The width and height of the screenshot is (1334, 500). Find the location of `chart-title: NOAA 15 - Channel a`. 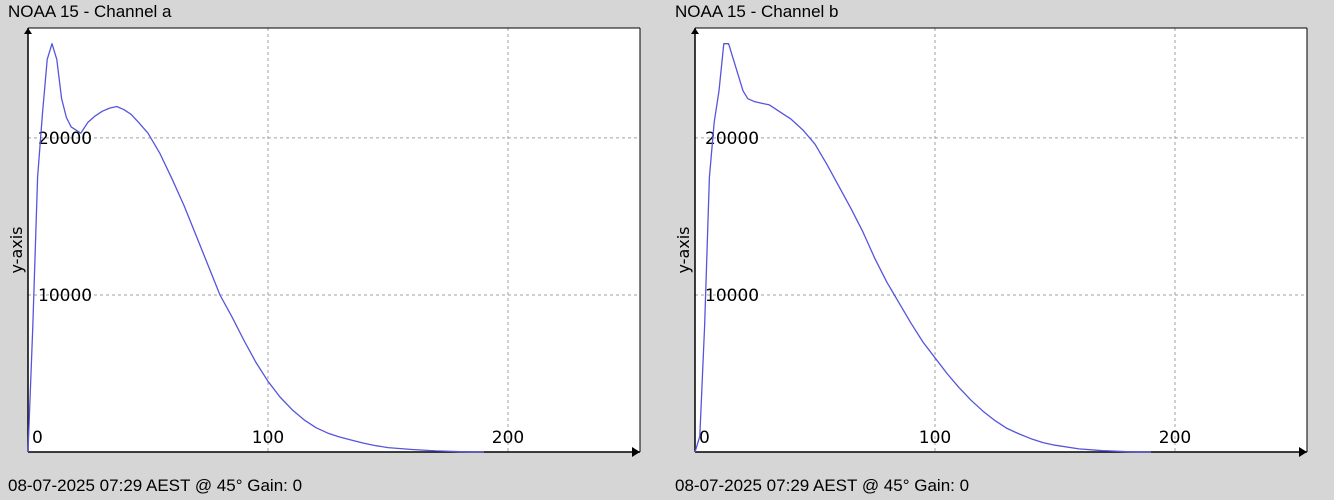

chart-title: NOAA 15 - Channel a is located at coordinates (90, 11).